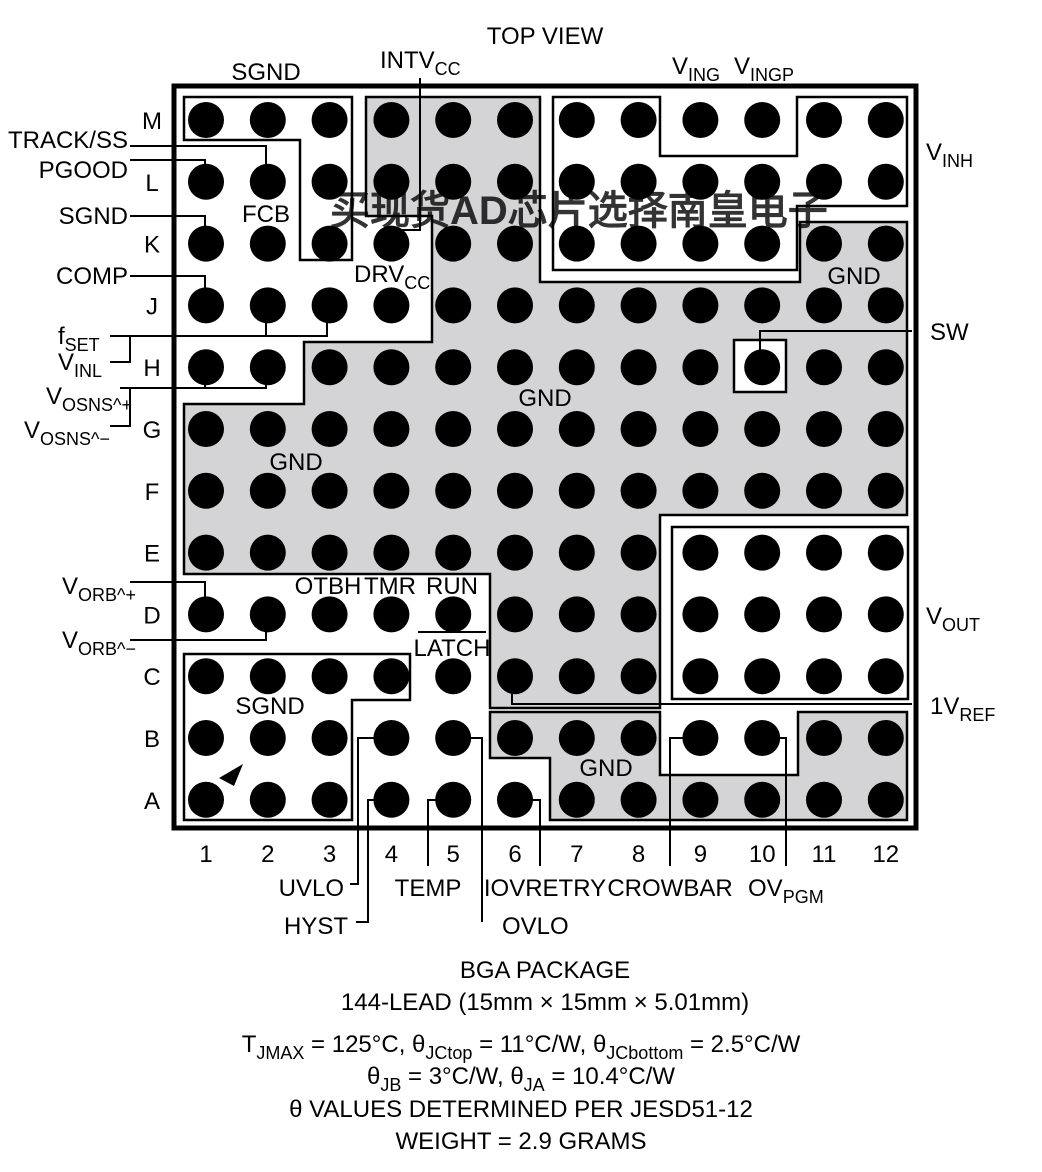 The height and width of the screenshot is (1172, 1042). I want to click on label-comp: COMP, so click(92, 276).